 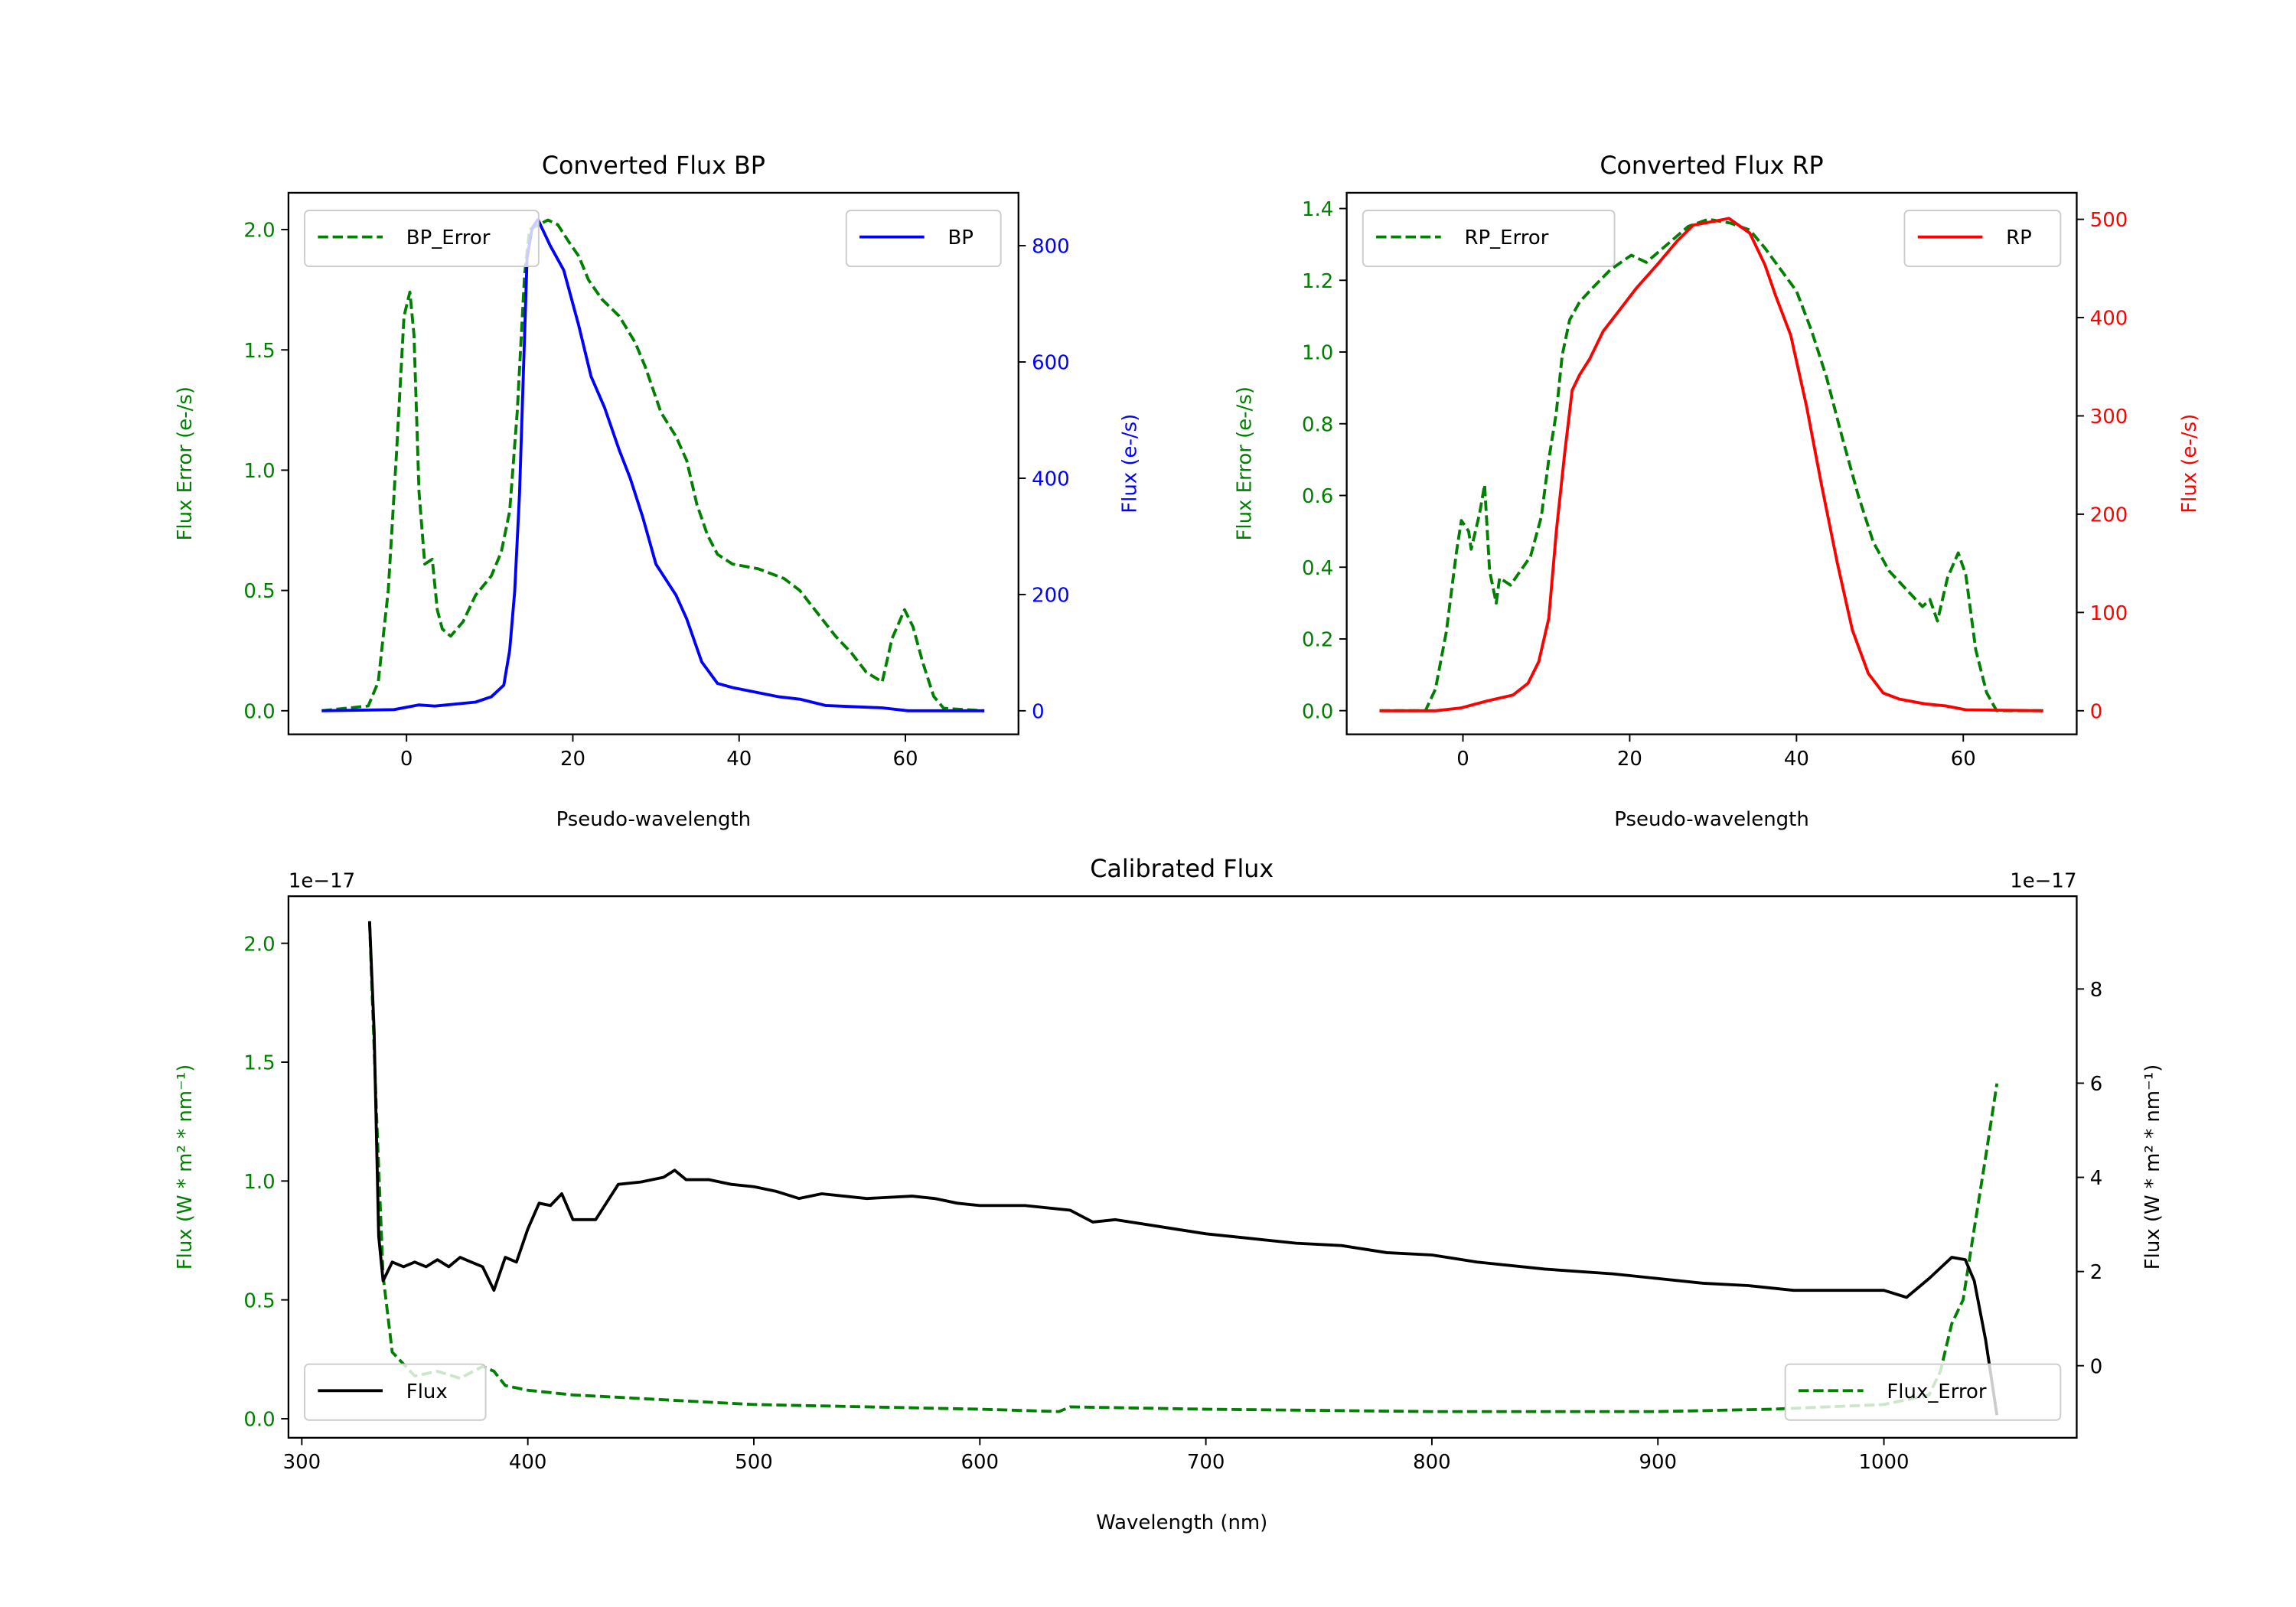 What do you see at coordinates (1130, 463) in the screenshot?
I see `bp-right-y-axis-label: Flux (e-/s)` at bounding box center [1130, 463].